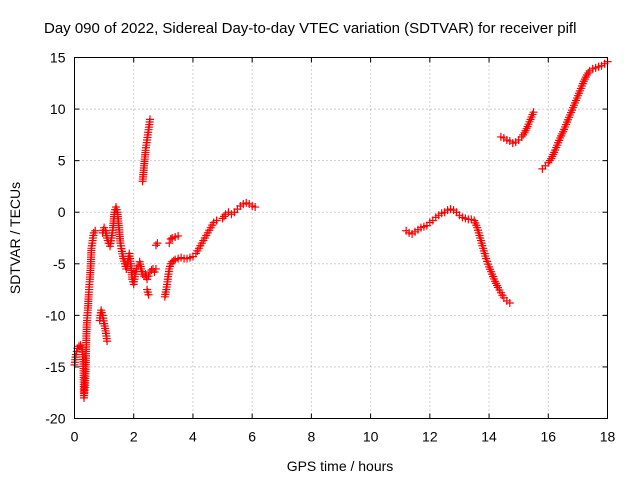  Describe the element at coordinates (75, 437) in the screenshot. I see `x-tick-label: 0` at that location.